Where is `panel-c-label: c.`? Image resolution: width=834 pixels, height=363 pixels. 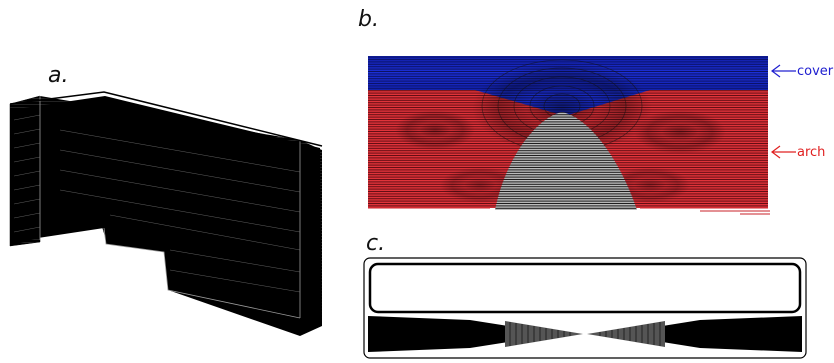
panel-c-label: c. is located at coordinates (375, 243).